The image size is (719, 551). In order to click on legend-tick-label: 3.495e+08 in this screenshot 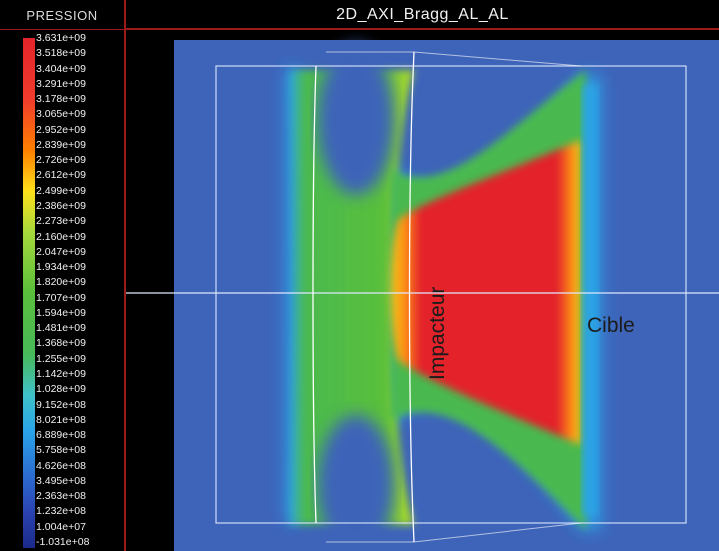, I will do `click(61, 480)`.